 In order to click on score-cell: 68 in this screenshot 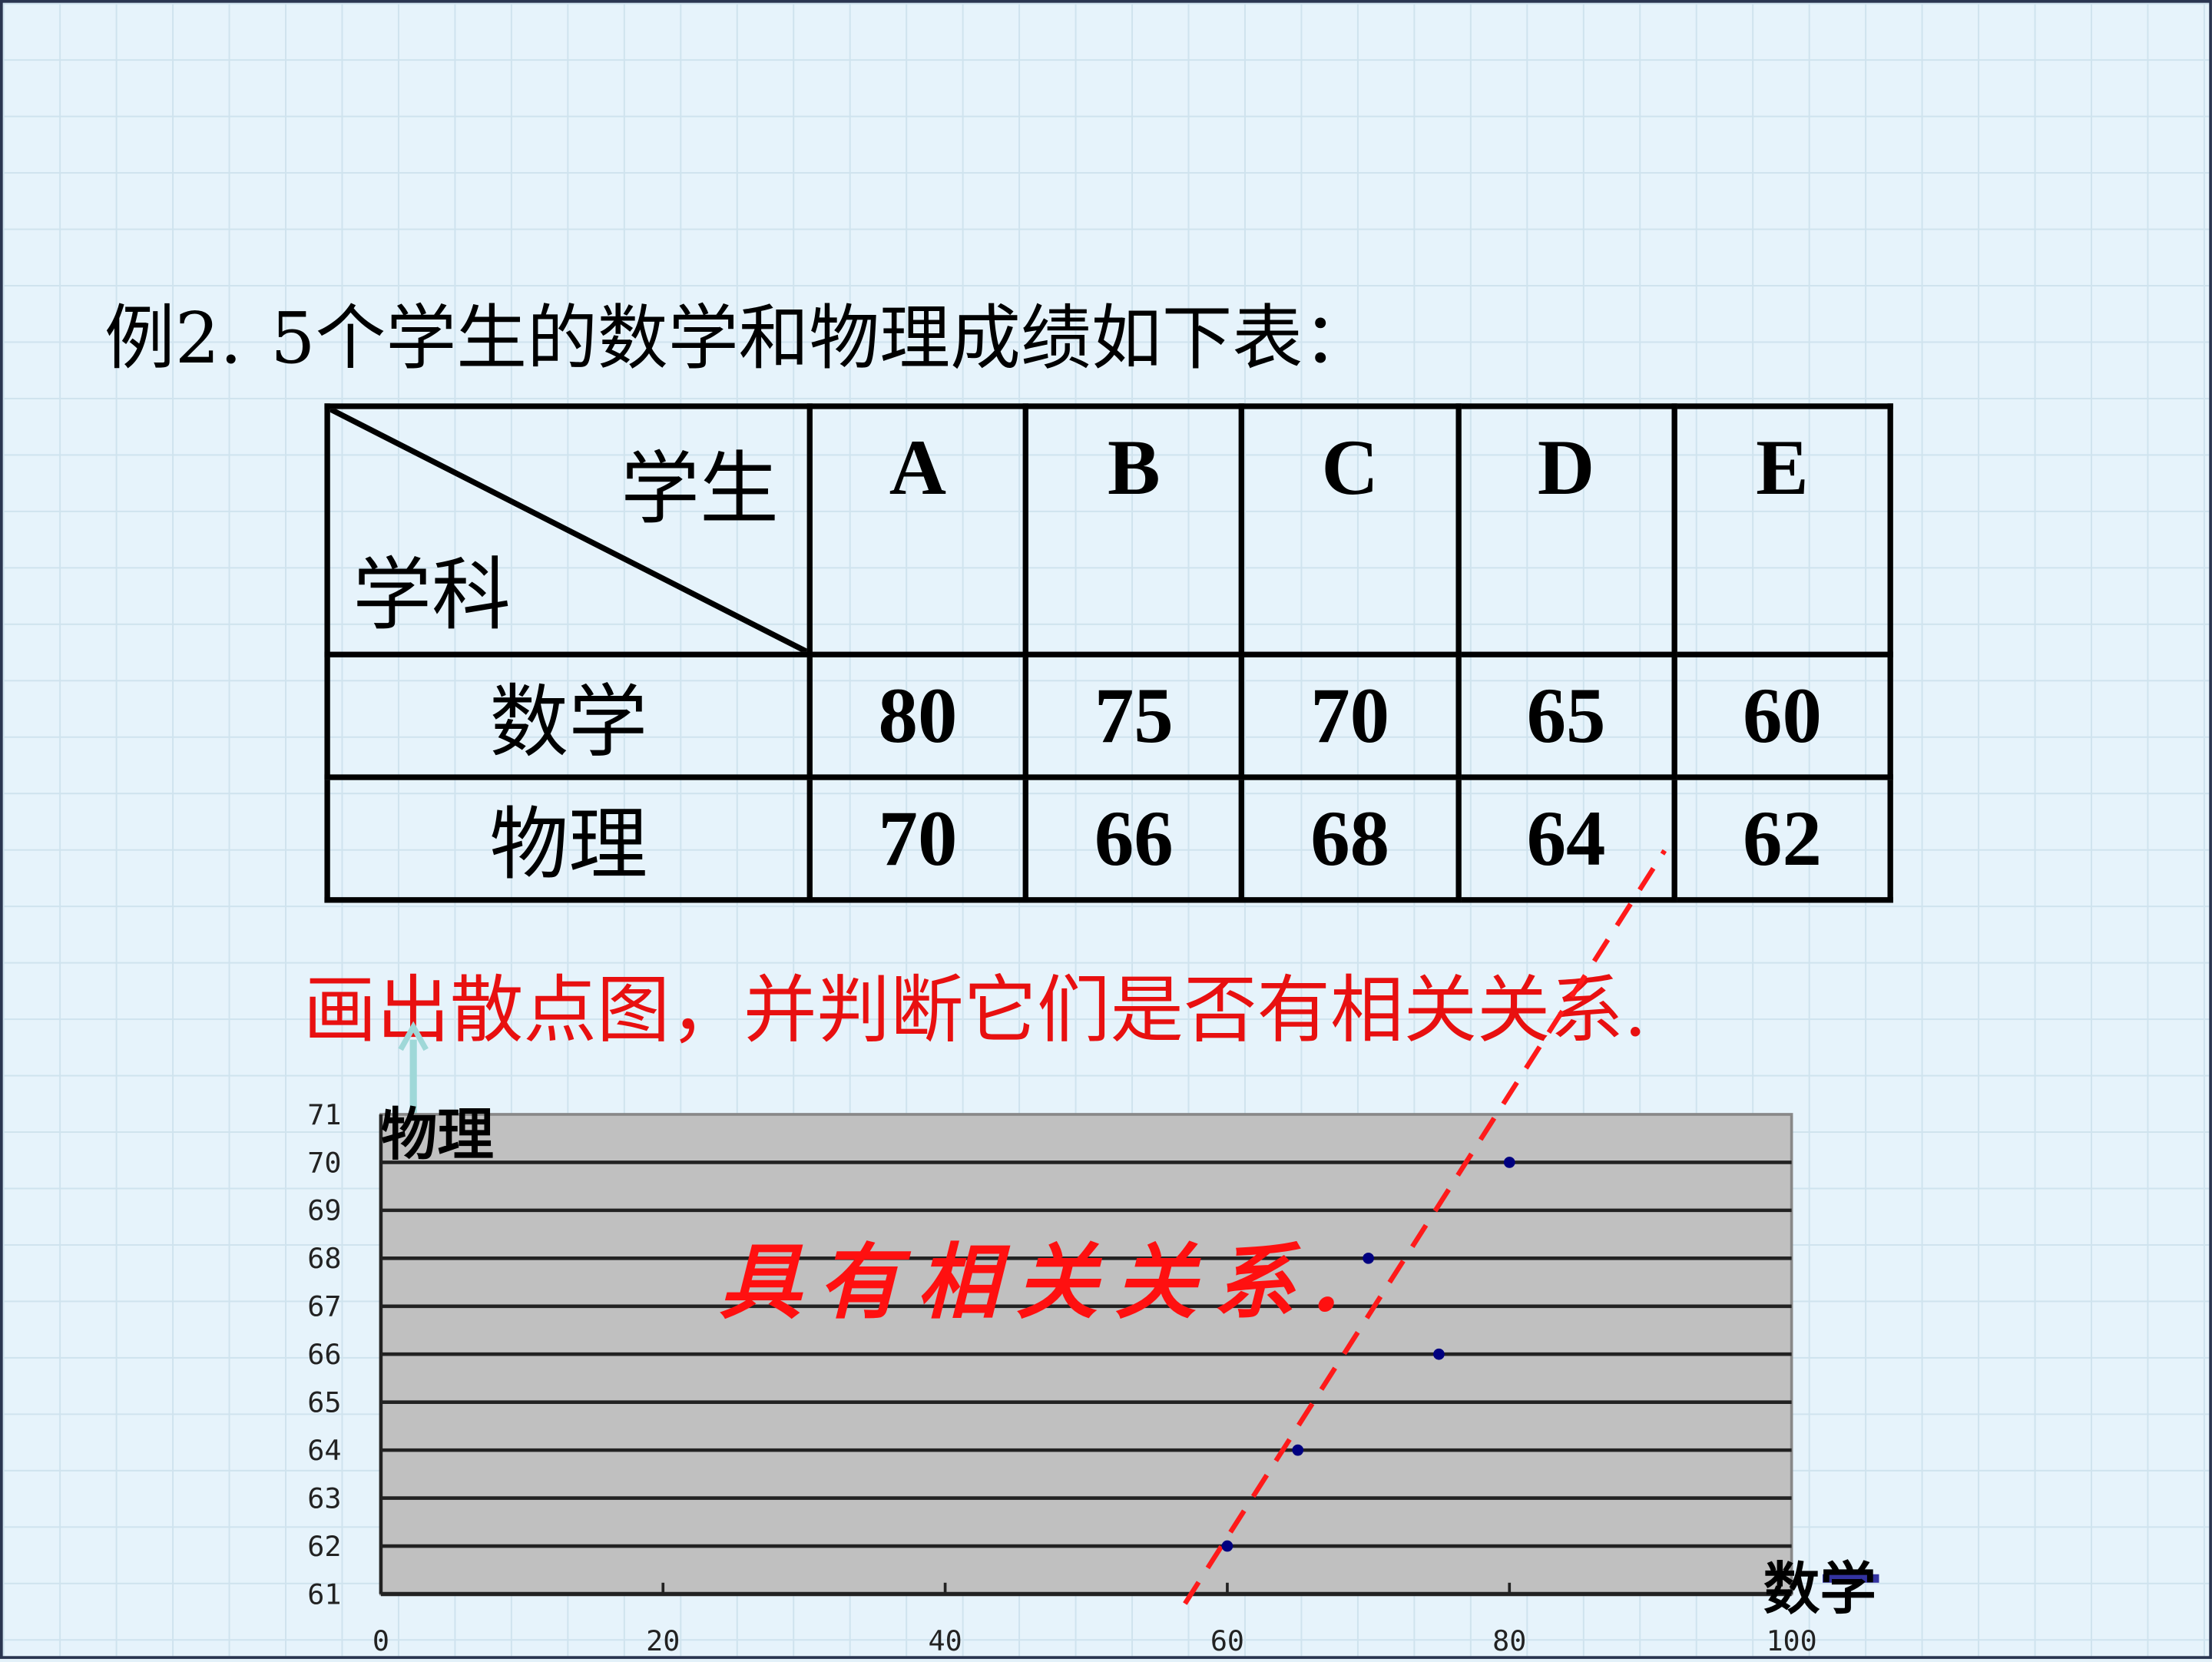, I will do `click(1351, 838)`.